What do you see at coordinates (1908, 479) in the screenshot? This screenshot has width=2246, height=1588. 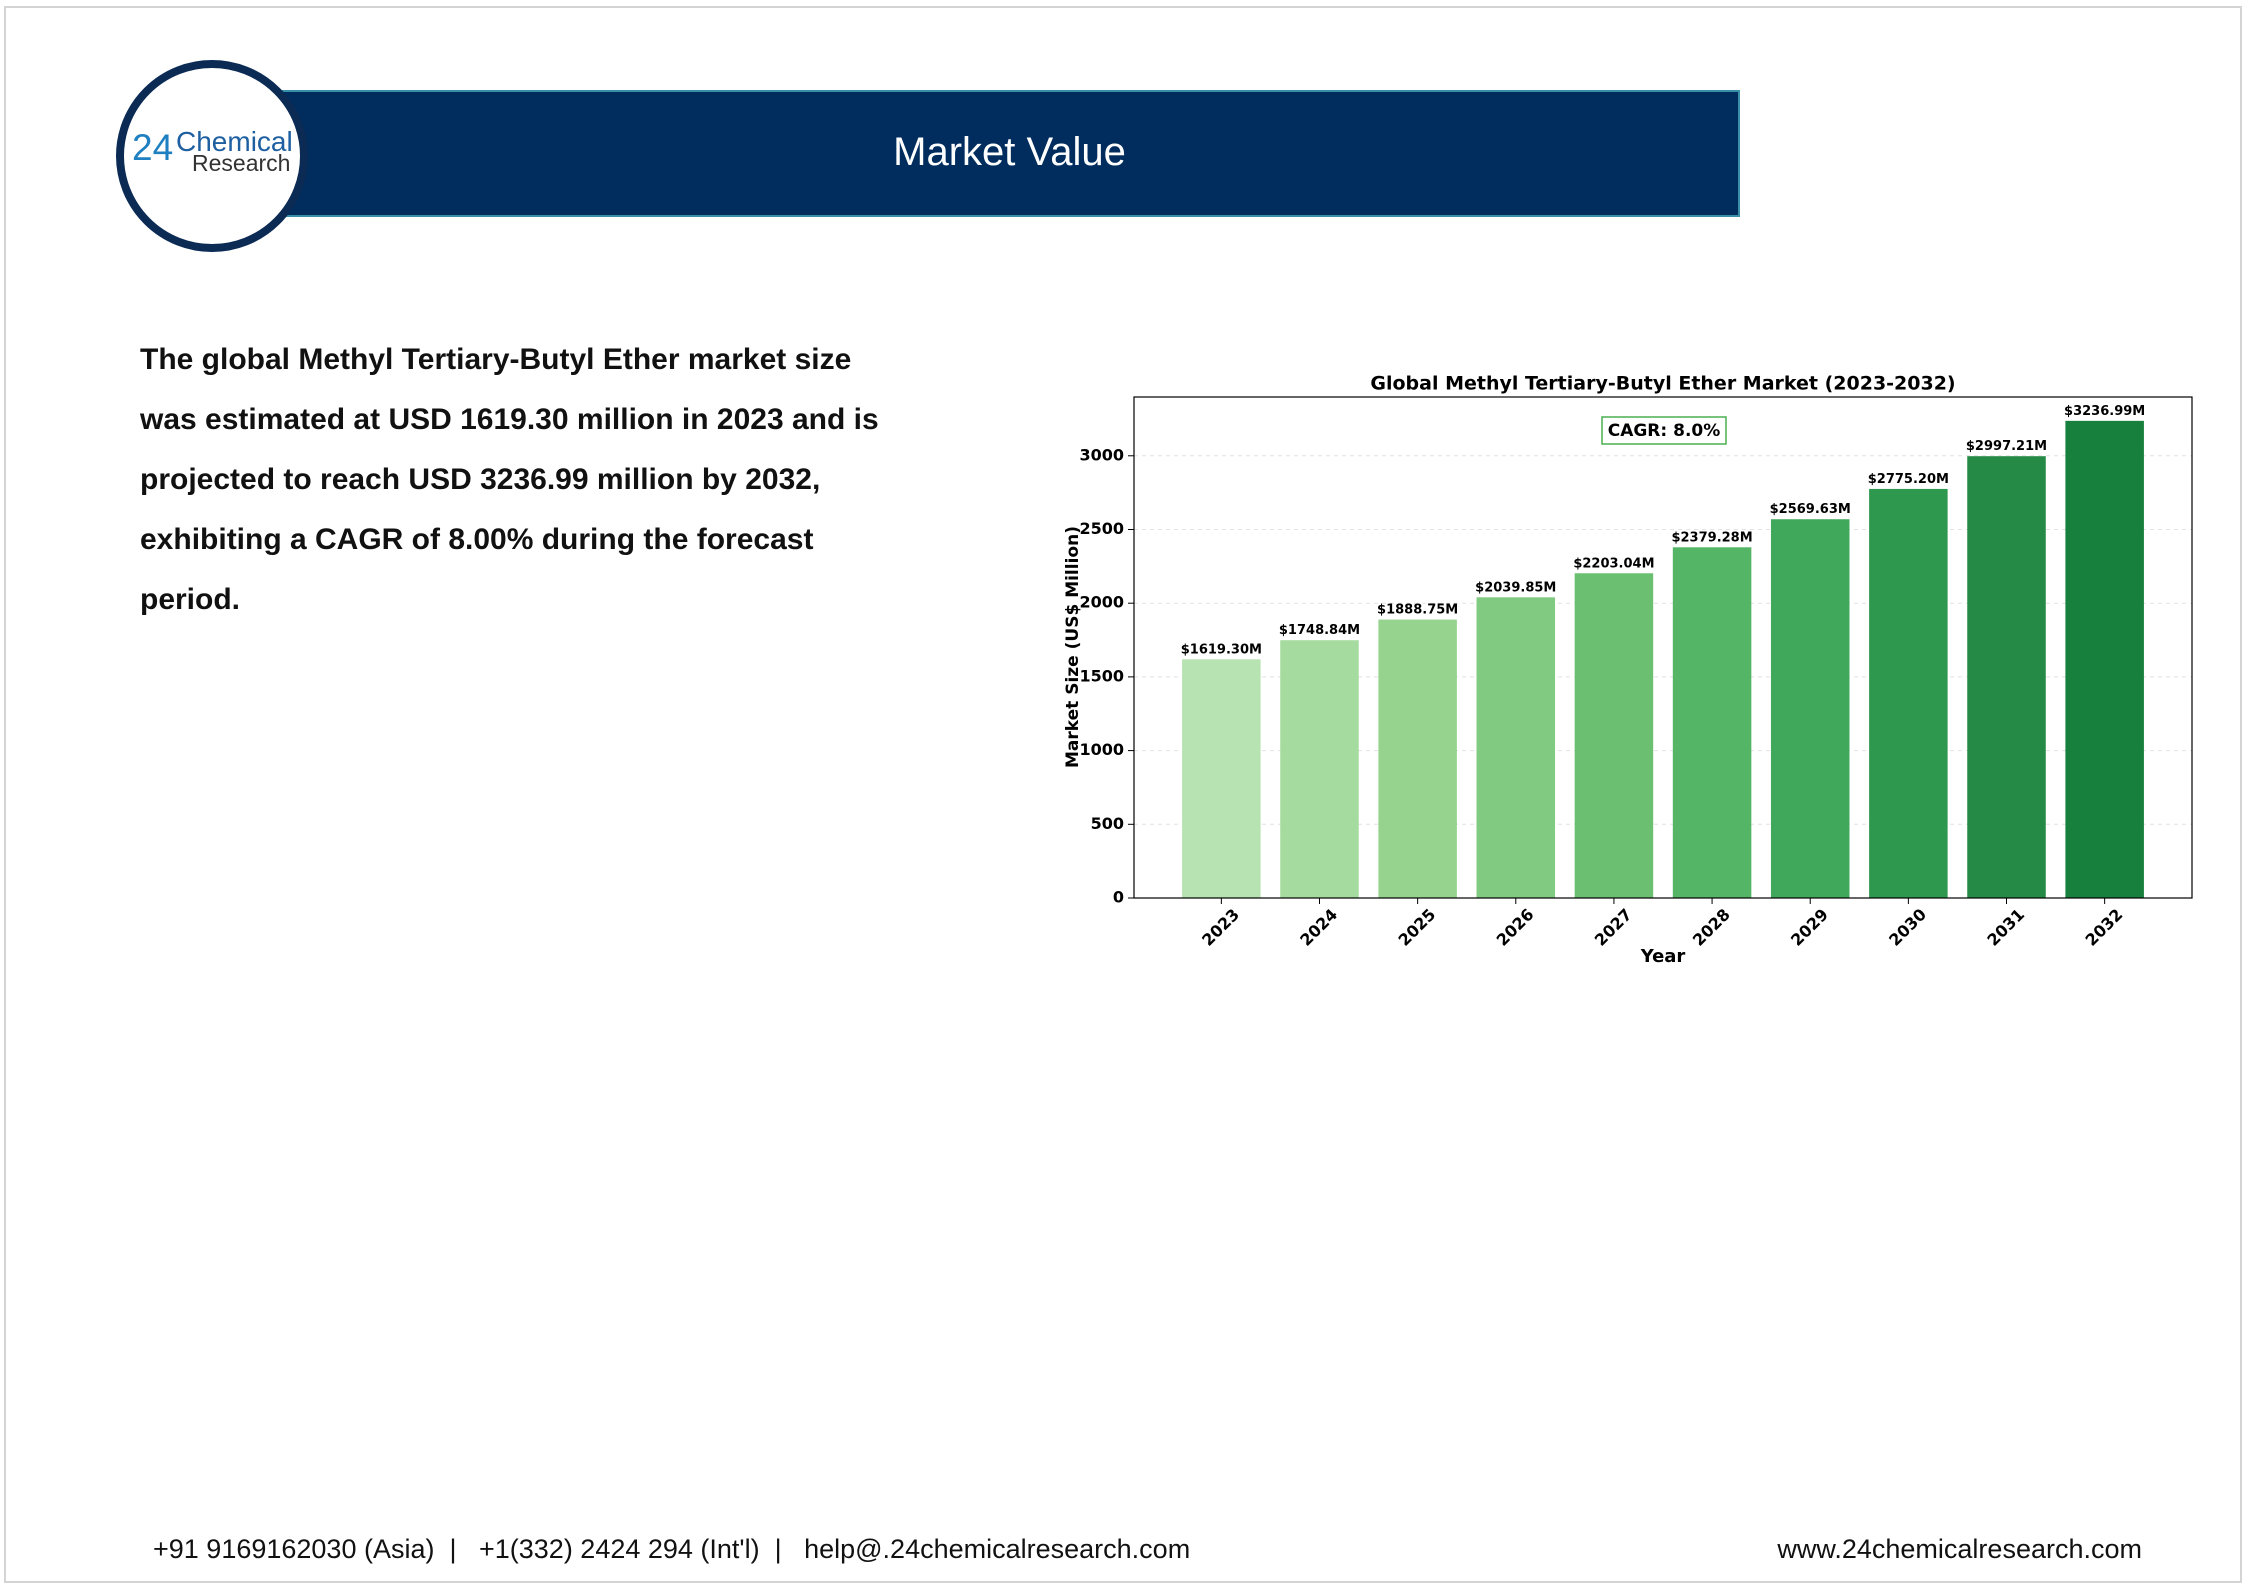 I see `value-label: $2775.20M` at bounding box center [1908, 479].